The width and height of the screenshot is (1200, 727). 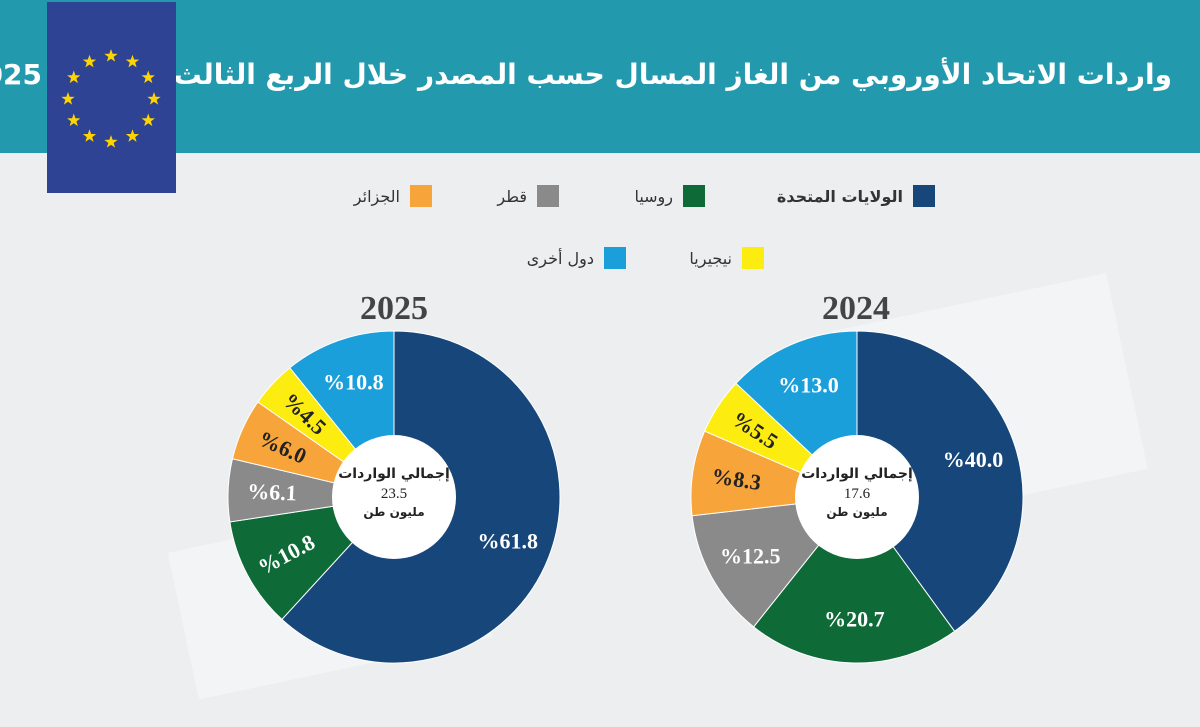 What do you see at coordinates (694, 196) in the screenshot?
I see `legend-swatch-russia` at bounding box center [694, 196].